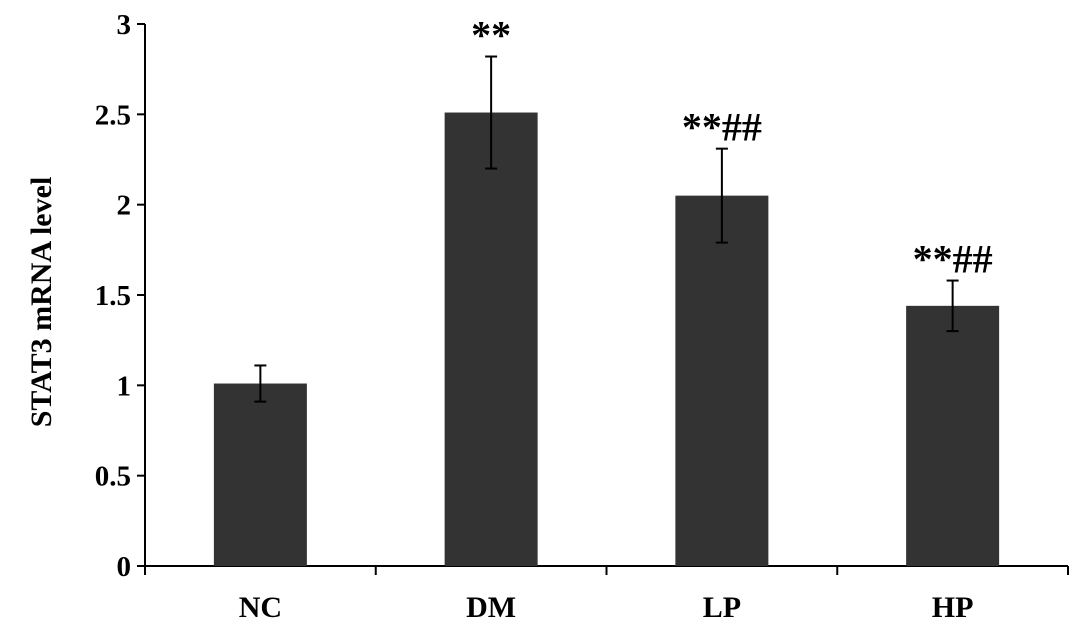 The image size is (1087, 638). What do you see at coordinates (491, 607) in the screenshot?
I see `x-tick-label: DM` at bounding box center [491, 607].